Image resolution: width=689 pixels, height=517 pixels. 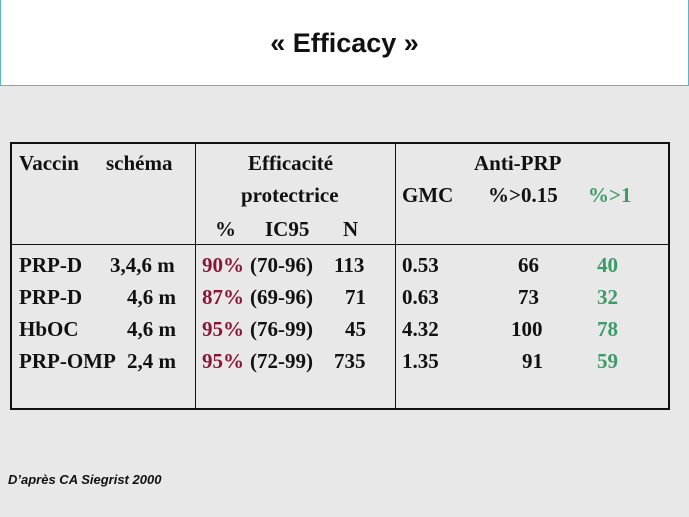 I want to click on row-pct1: 40, so click(x=607, y=265).